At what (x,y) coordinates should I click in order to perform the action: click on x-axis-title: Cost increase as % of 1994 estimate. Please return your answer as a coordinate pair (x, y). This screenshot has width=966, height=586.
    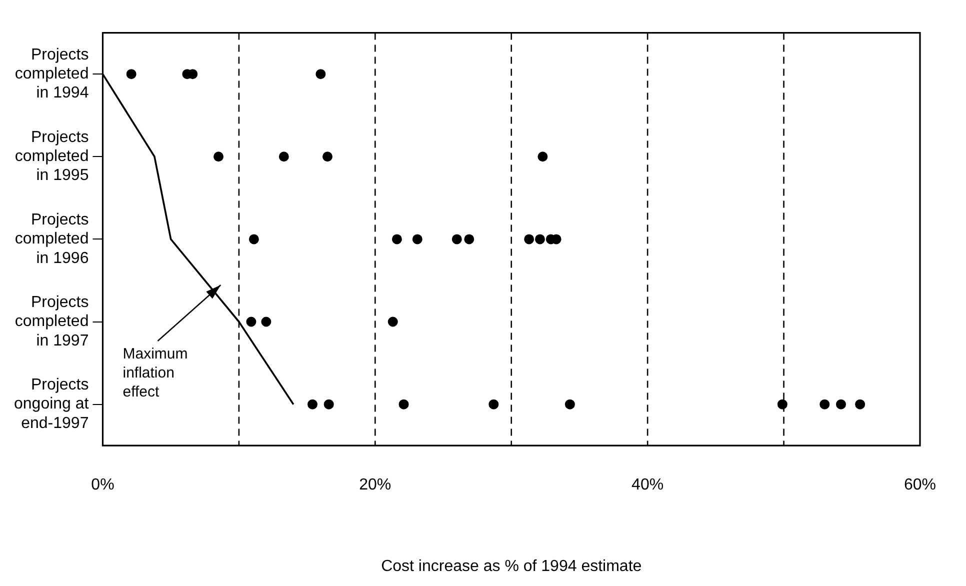
    Looking at the image, I should click on (511, 566).